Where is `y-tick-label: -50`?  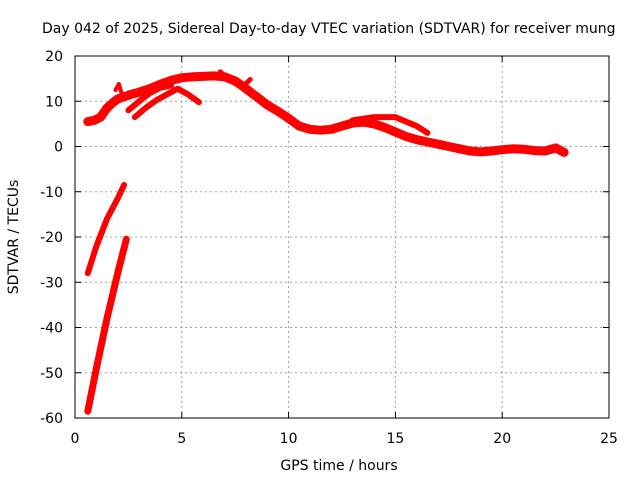
y-tick-label: -50 is located at coordinates (51, 374).